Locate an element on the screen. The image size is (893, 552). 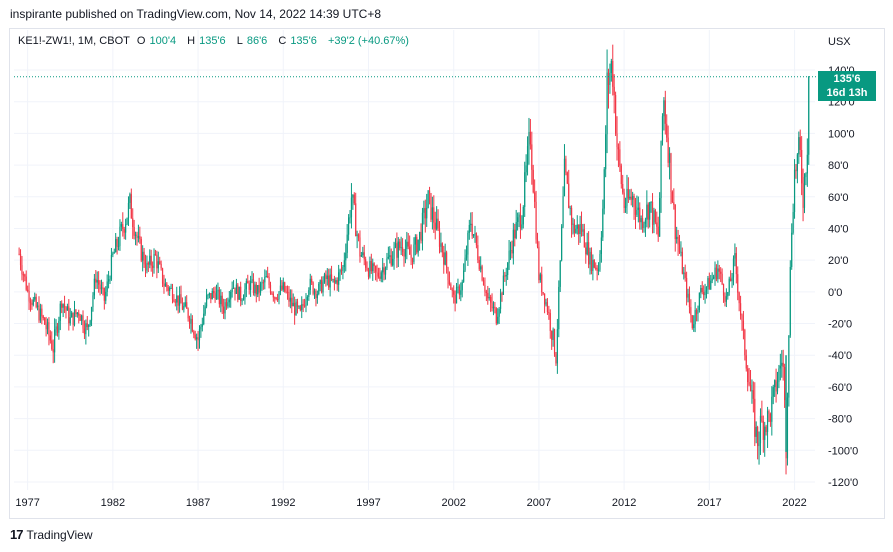
bar-countdown: 16d 13h is located at coordinates (847, 93).